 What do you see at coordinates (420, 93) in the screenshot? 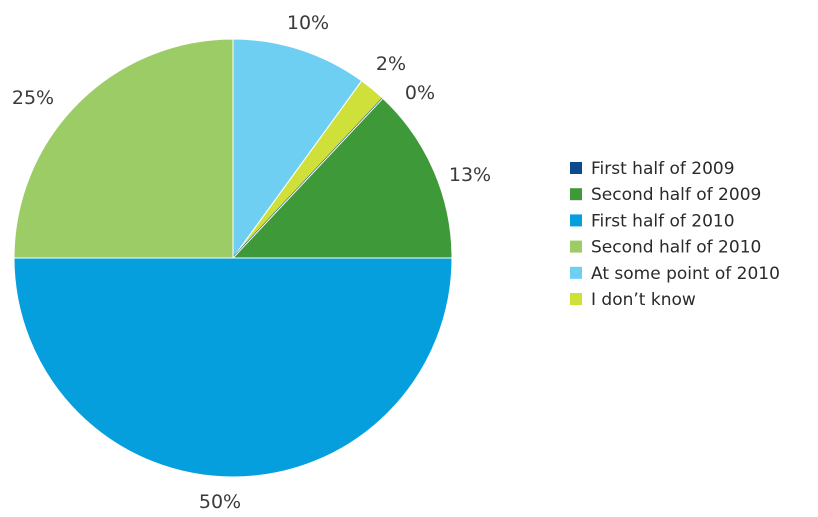
I see `data-label-first-half-of-2009: 0%` at bounding box center [420, 93].